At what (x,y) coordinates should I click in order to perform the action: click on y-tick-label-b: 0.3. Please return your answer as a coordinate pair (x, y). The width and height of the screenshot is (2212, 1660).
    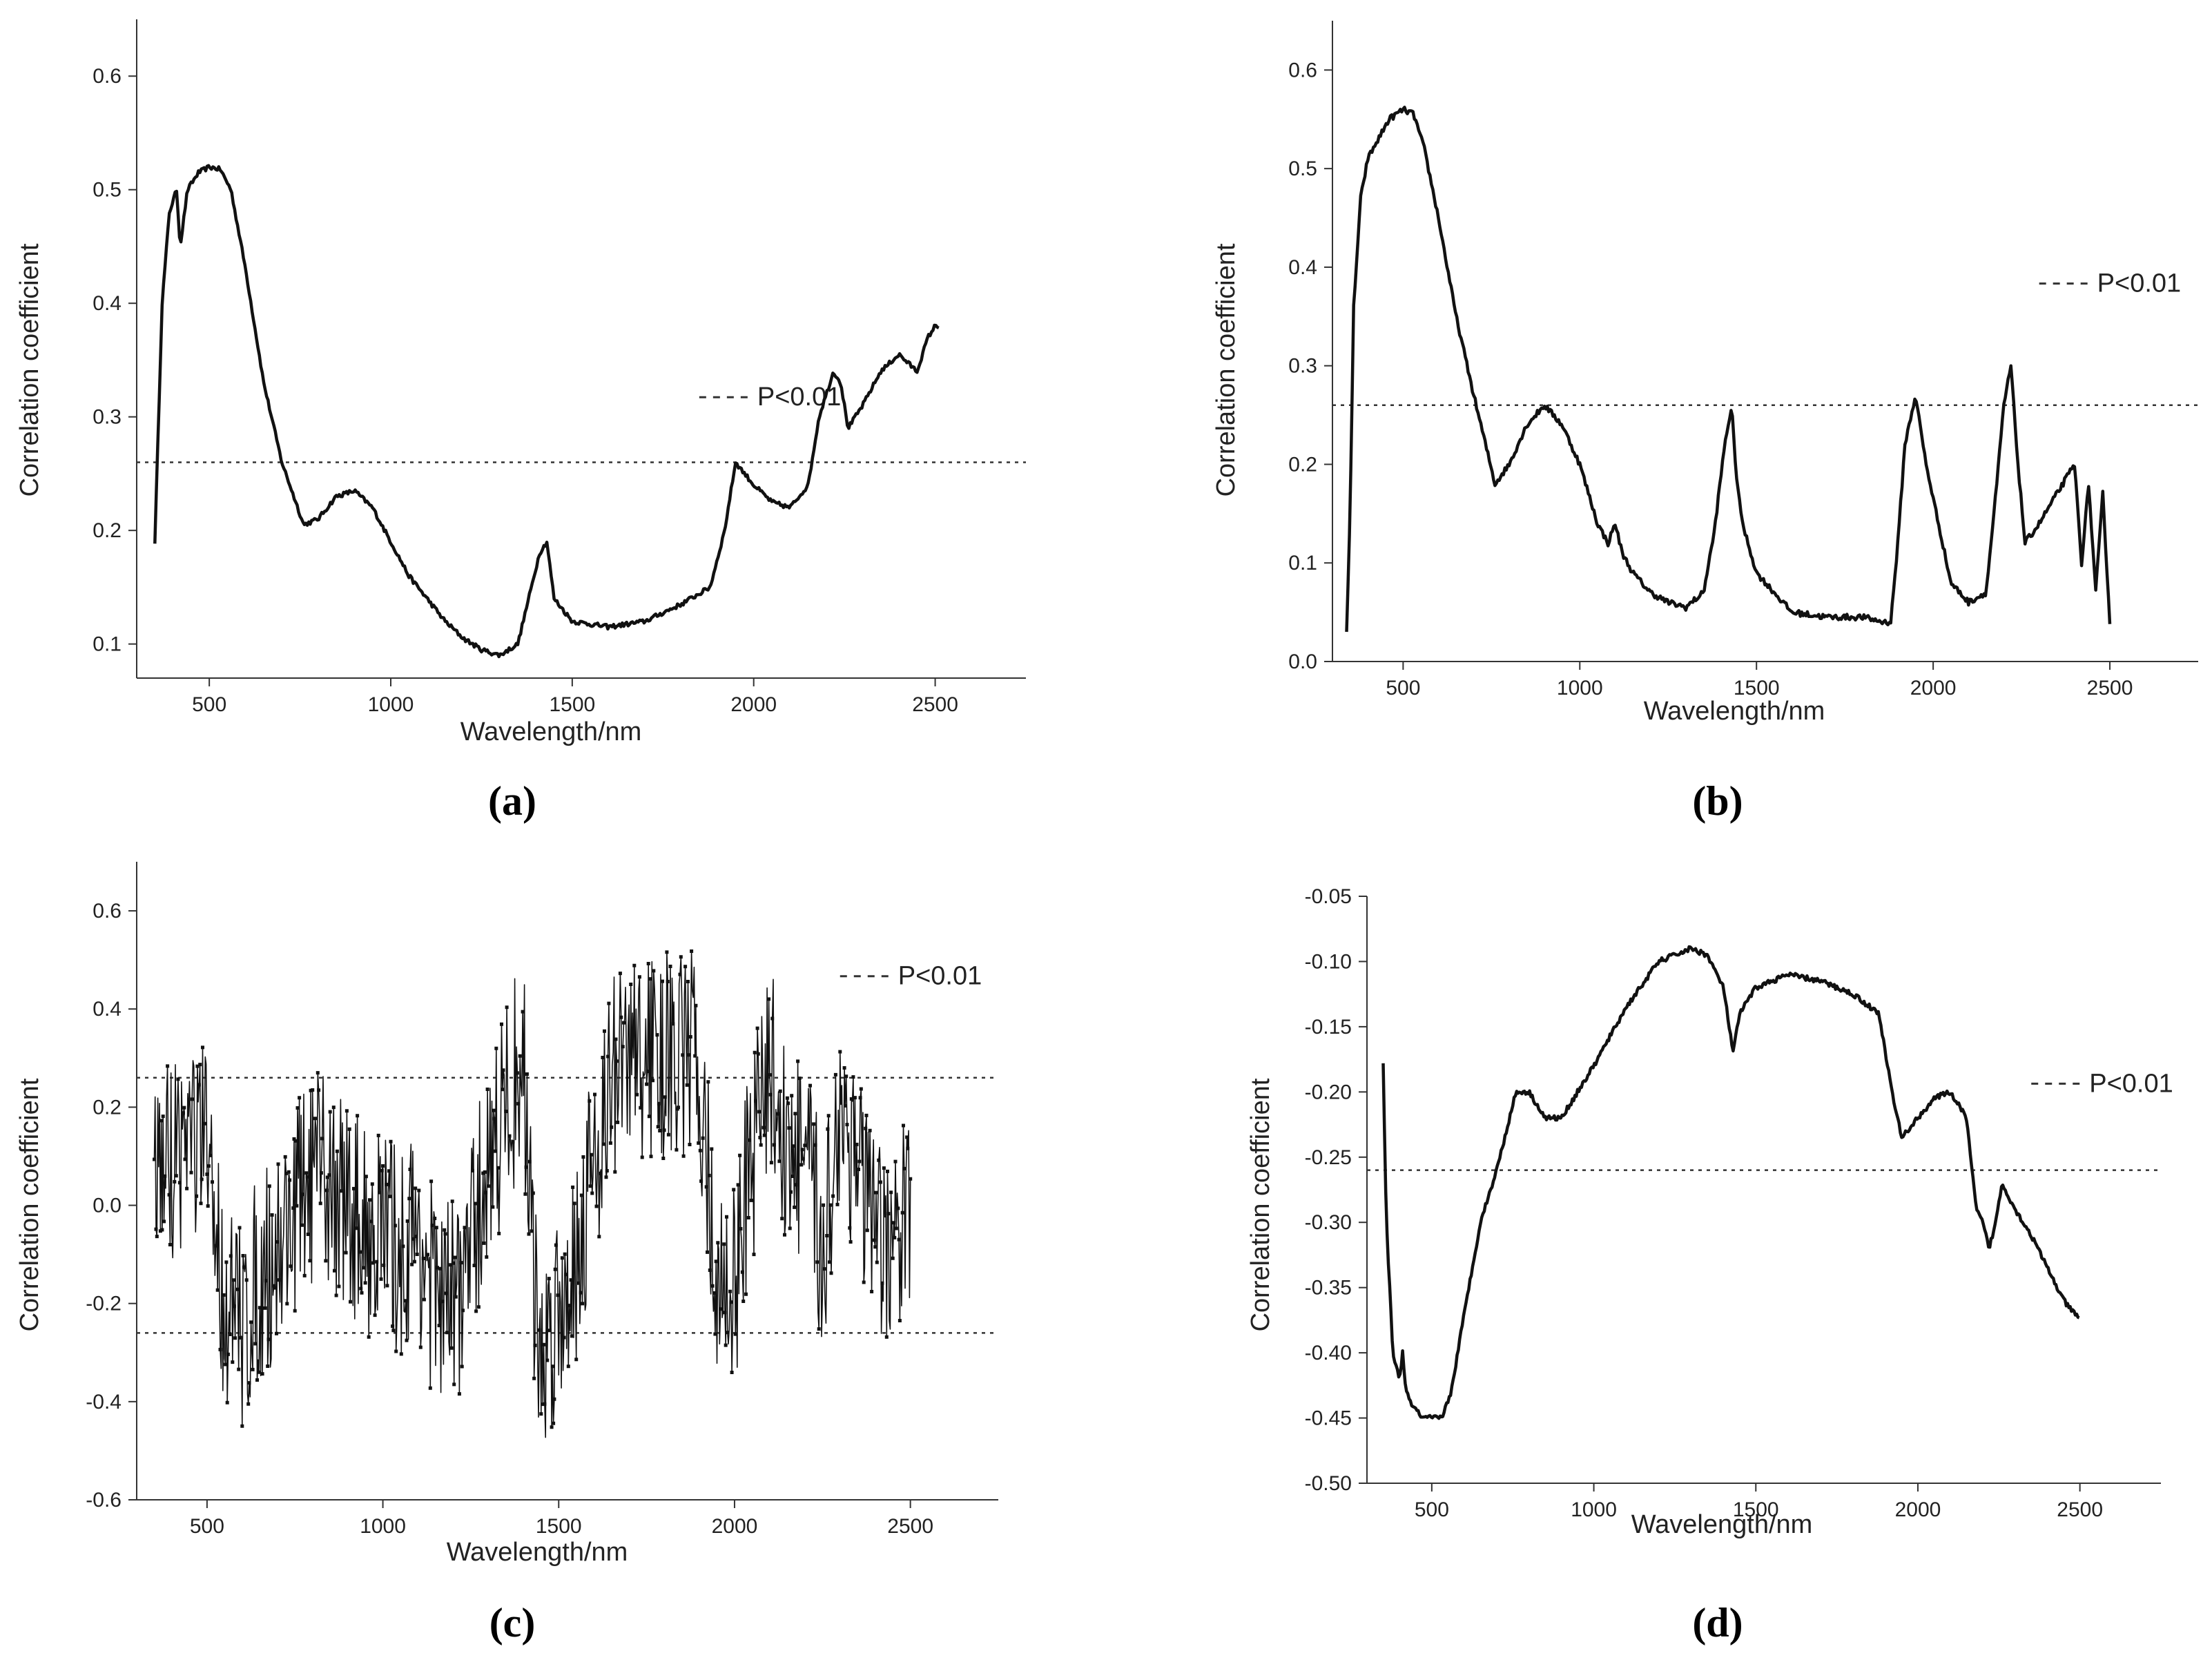
    Looking at the image, I should click on (1302, 366).